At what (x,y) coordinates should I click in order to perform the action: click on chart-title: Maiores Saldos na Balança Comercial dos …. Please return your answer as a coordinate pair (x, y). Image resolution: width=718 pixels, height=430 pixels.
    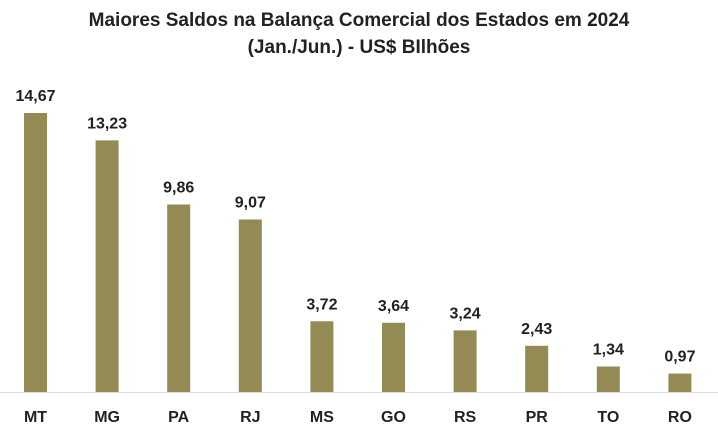
    Looking at the image, I should click on (359, 20).